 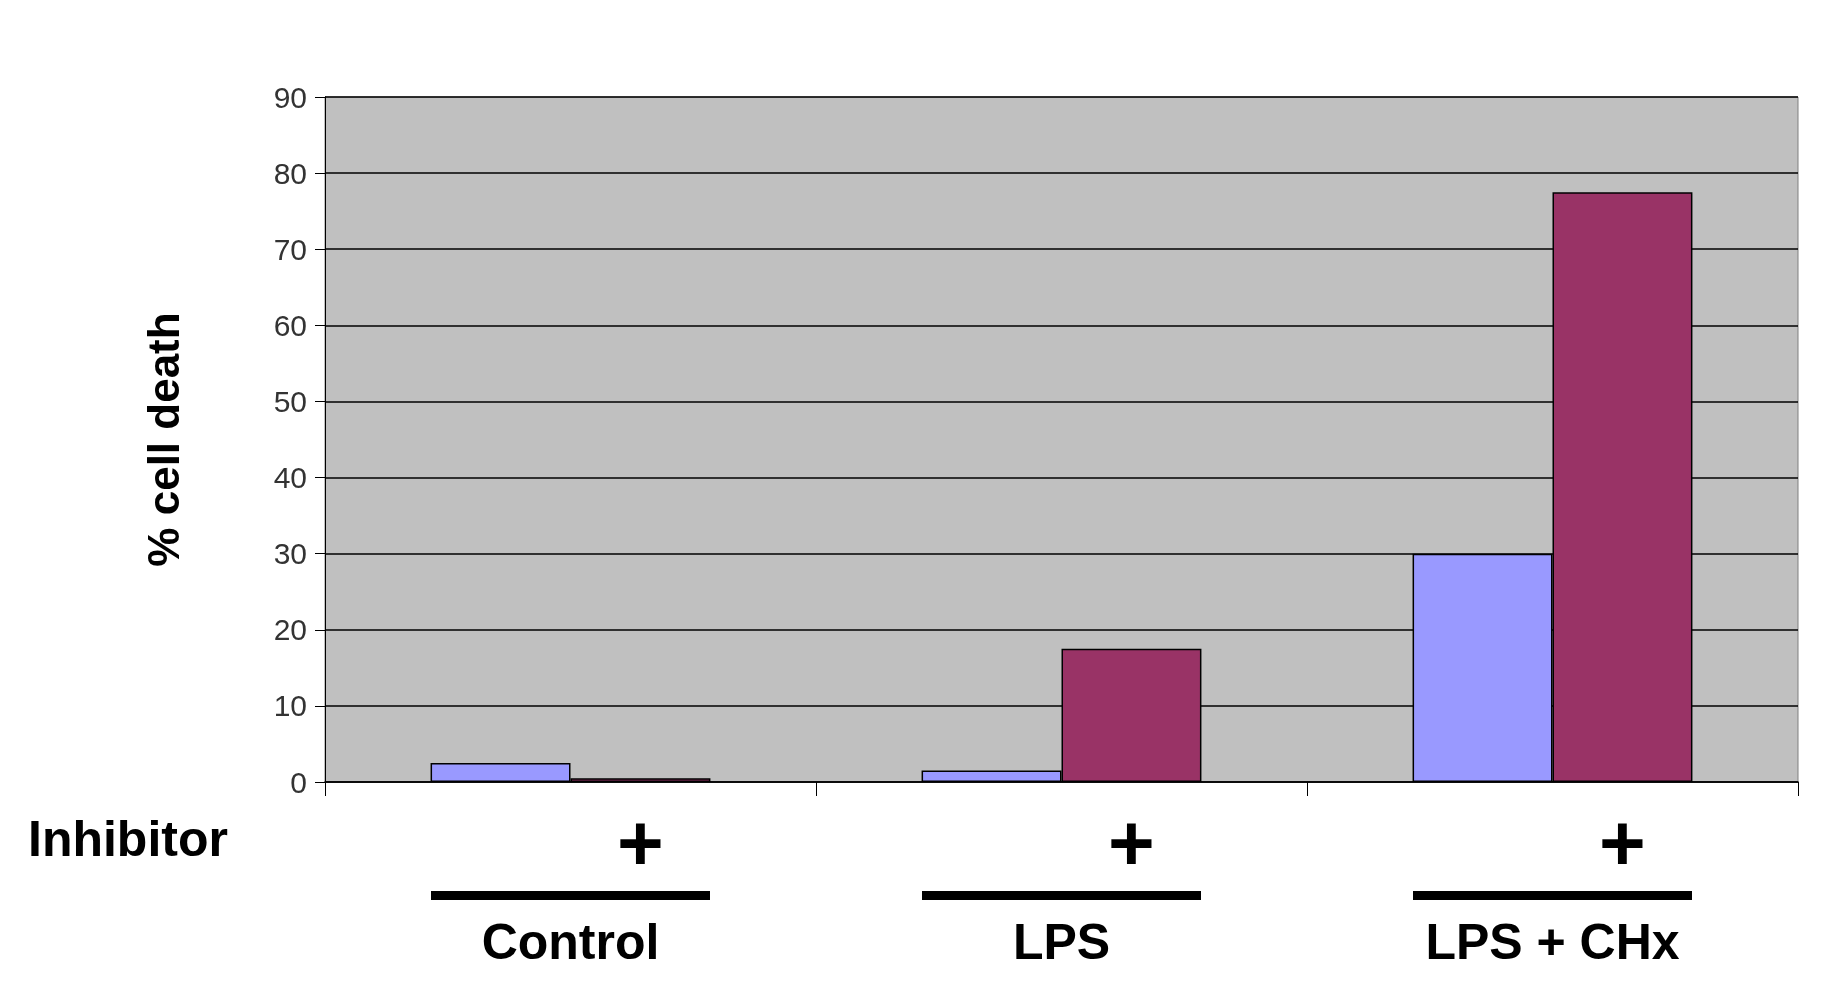 I want to click on x-tick-label: LPS + CHx, so click(x=1552, y=942).